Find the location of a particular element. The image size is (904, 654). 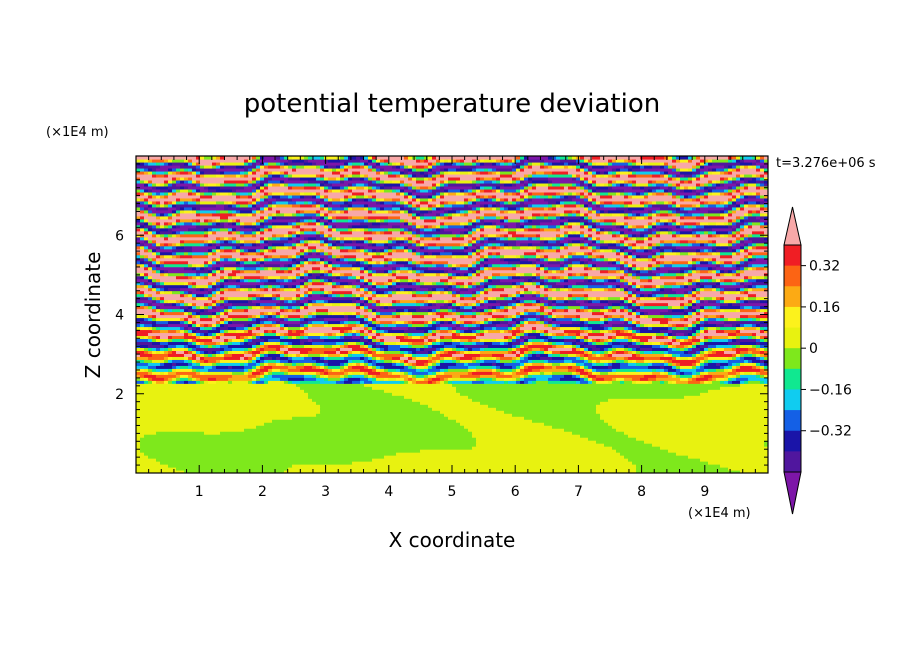

y-unit-label: (×1E4 m) is located at coordinates (77, 132).